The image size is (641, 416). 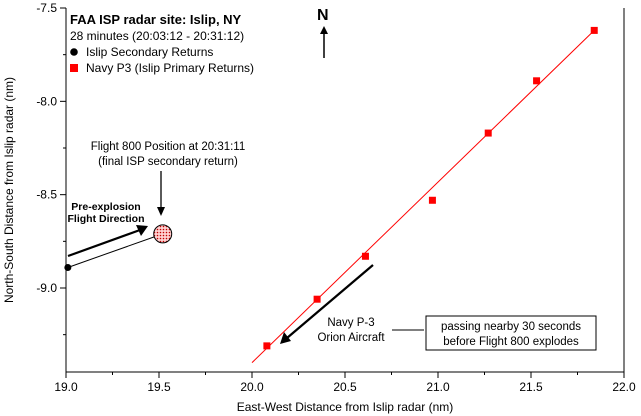 I want to click on y-tick-label: -7.5, so click(x=46, y=8).